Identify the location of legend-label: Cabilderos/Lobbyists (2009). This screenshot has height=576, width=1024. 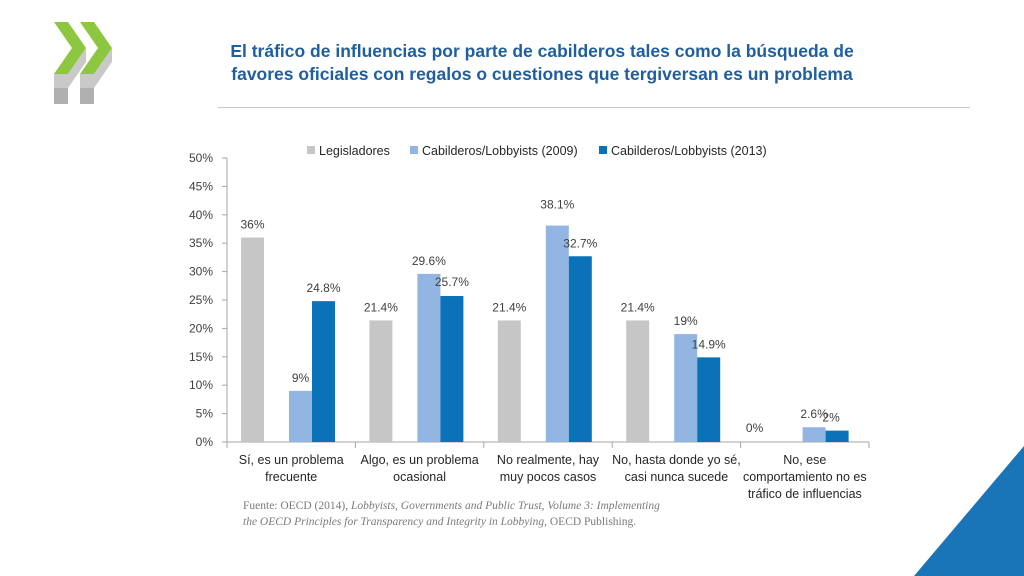
(500, 151).